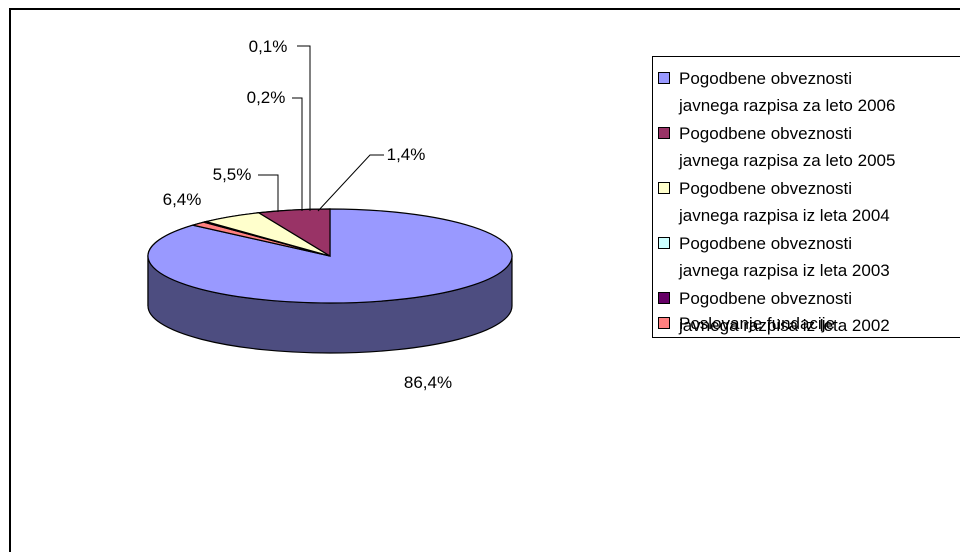  I want to click on legend-swatch-fundacija, so click(664, 323).